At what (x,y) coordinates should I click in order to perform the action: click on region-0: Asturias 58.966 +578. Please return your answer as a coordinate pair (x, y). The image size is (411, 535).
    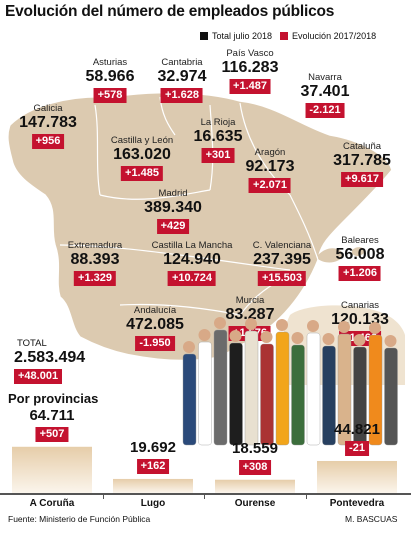
    Looking at the image, I should click on (110, 80).